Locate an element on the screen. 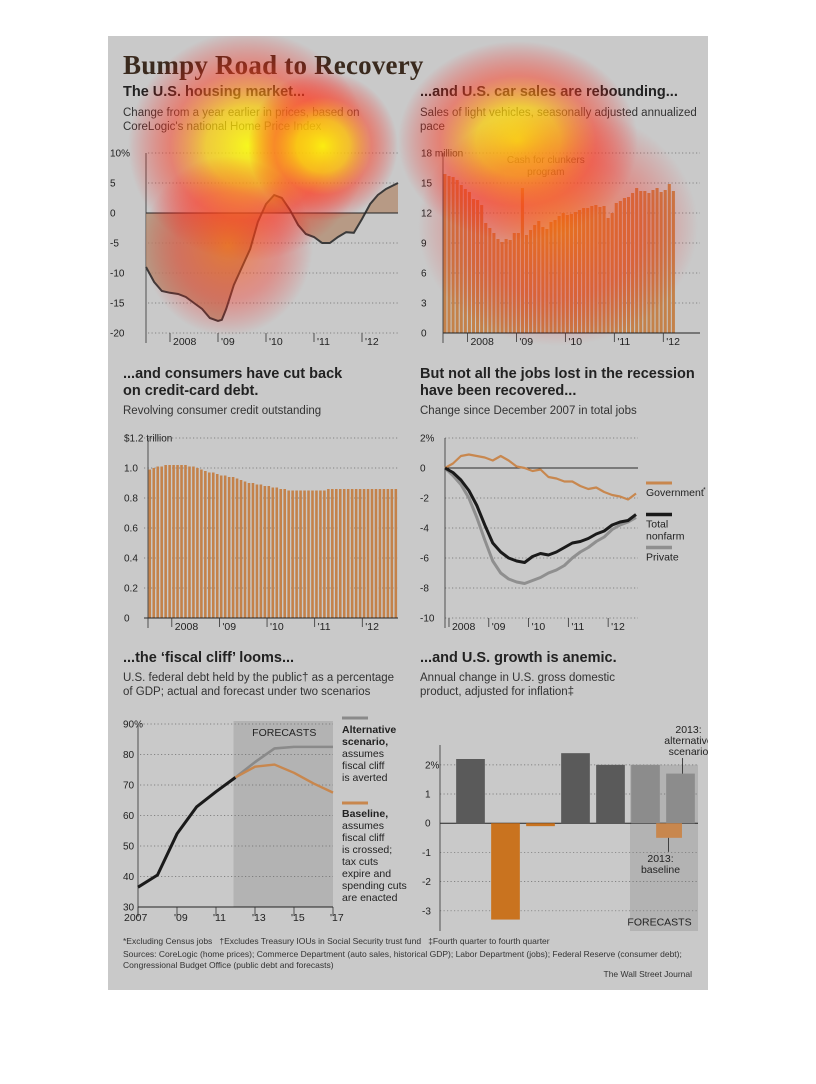  legend-label-alternative: Alternative is located at coordinates (369, 730).